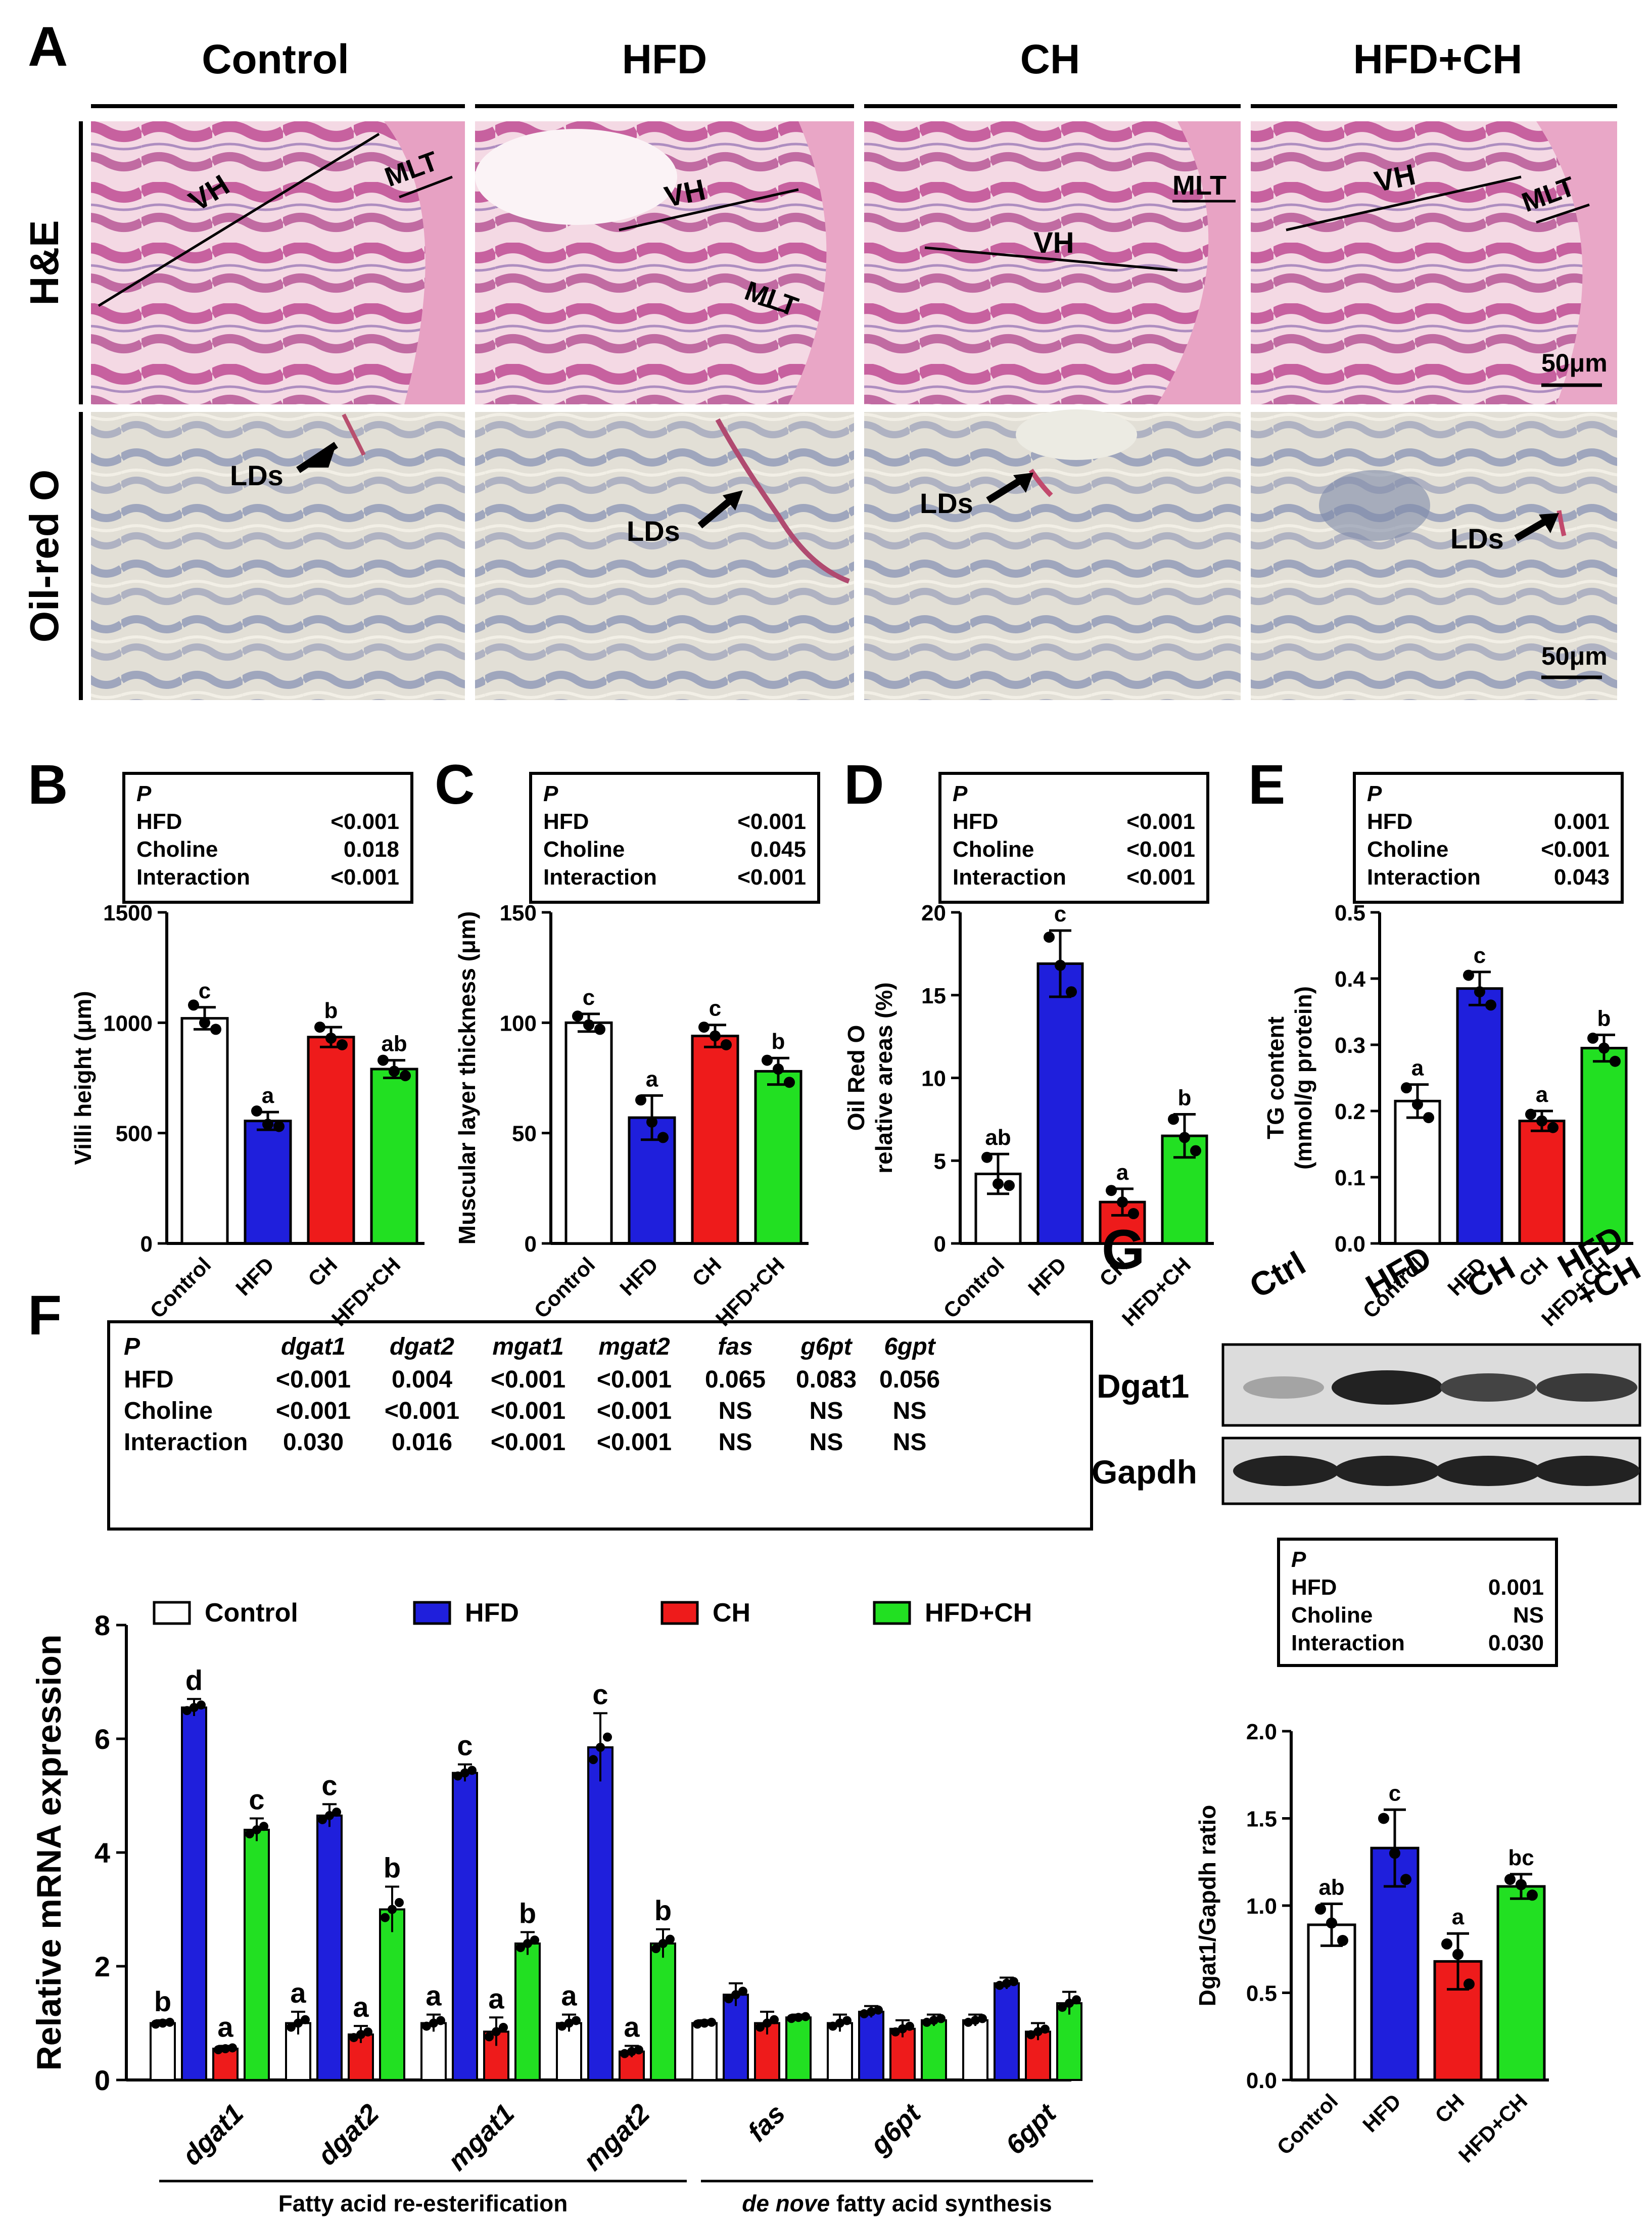  Describe the element at coordinates (278, 556) in the screenshot. I see `orc-image-control: LDs` at that location.